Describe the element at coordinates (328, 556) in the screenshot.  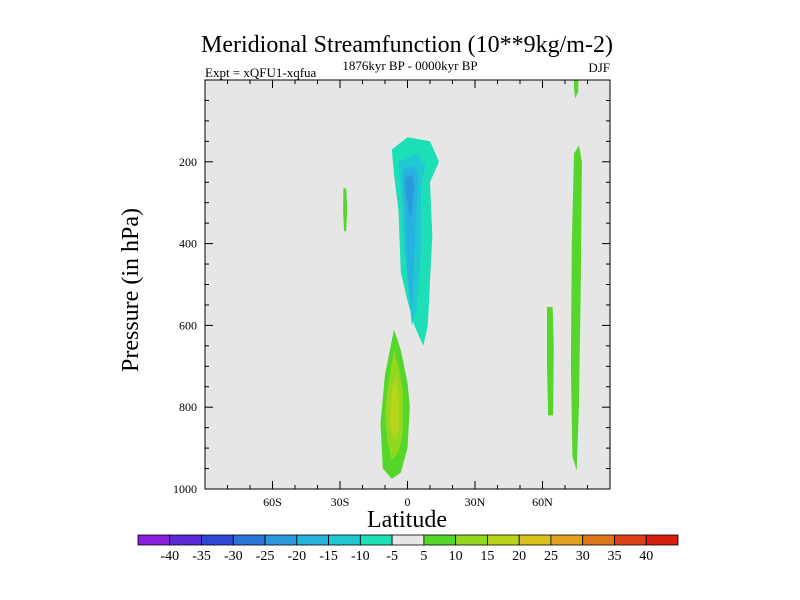
I see `colorbar-label: -15` at that location.